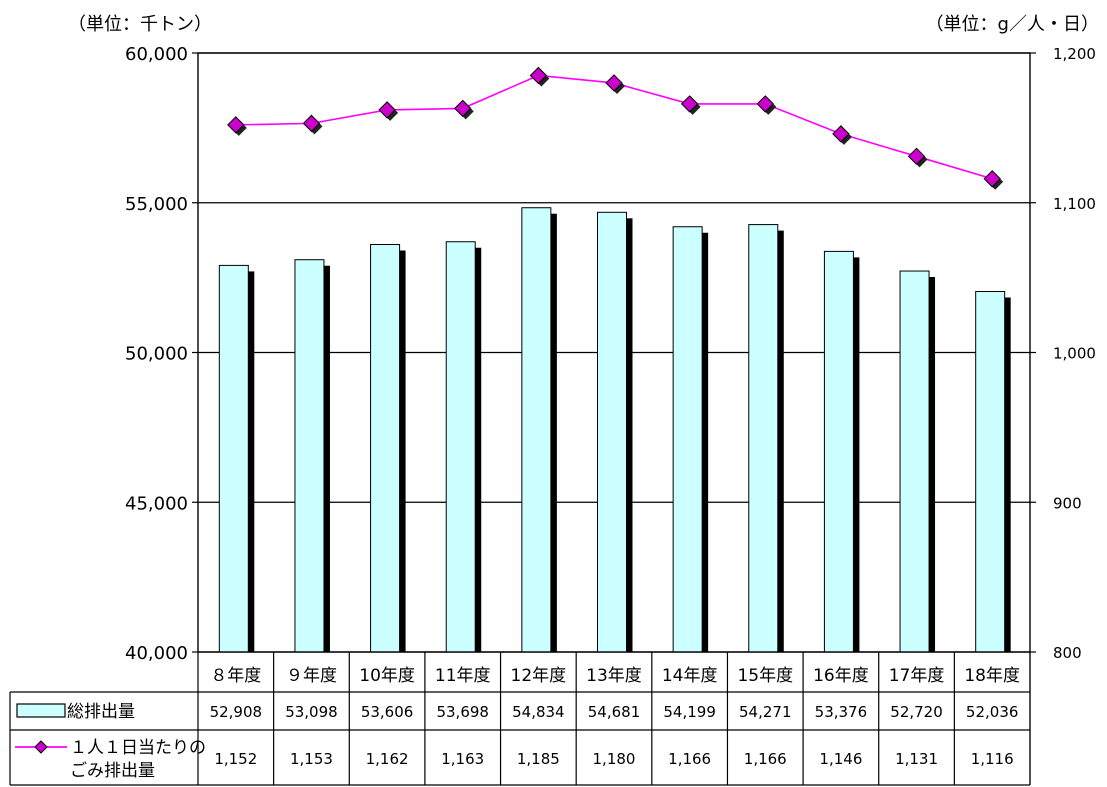  What do you see at coordinates (311, 676) in the screenshot?
I see `category-label: ９年度` at bounding box center [311, 676].